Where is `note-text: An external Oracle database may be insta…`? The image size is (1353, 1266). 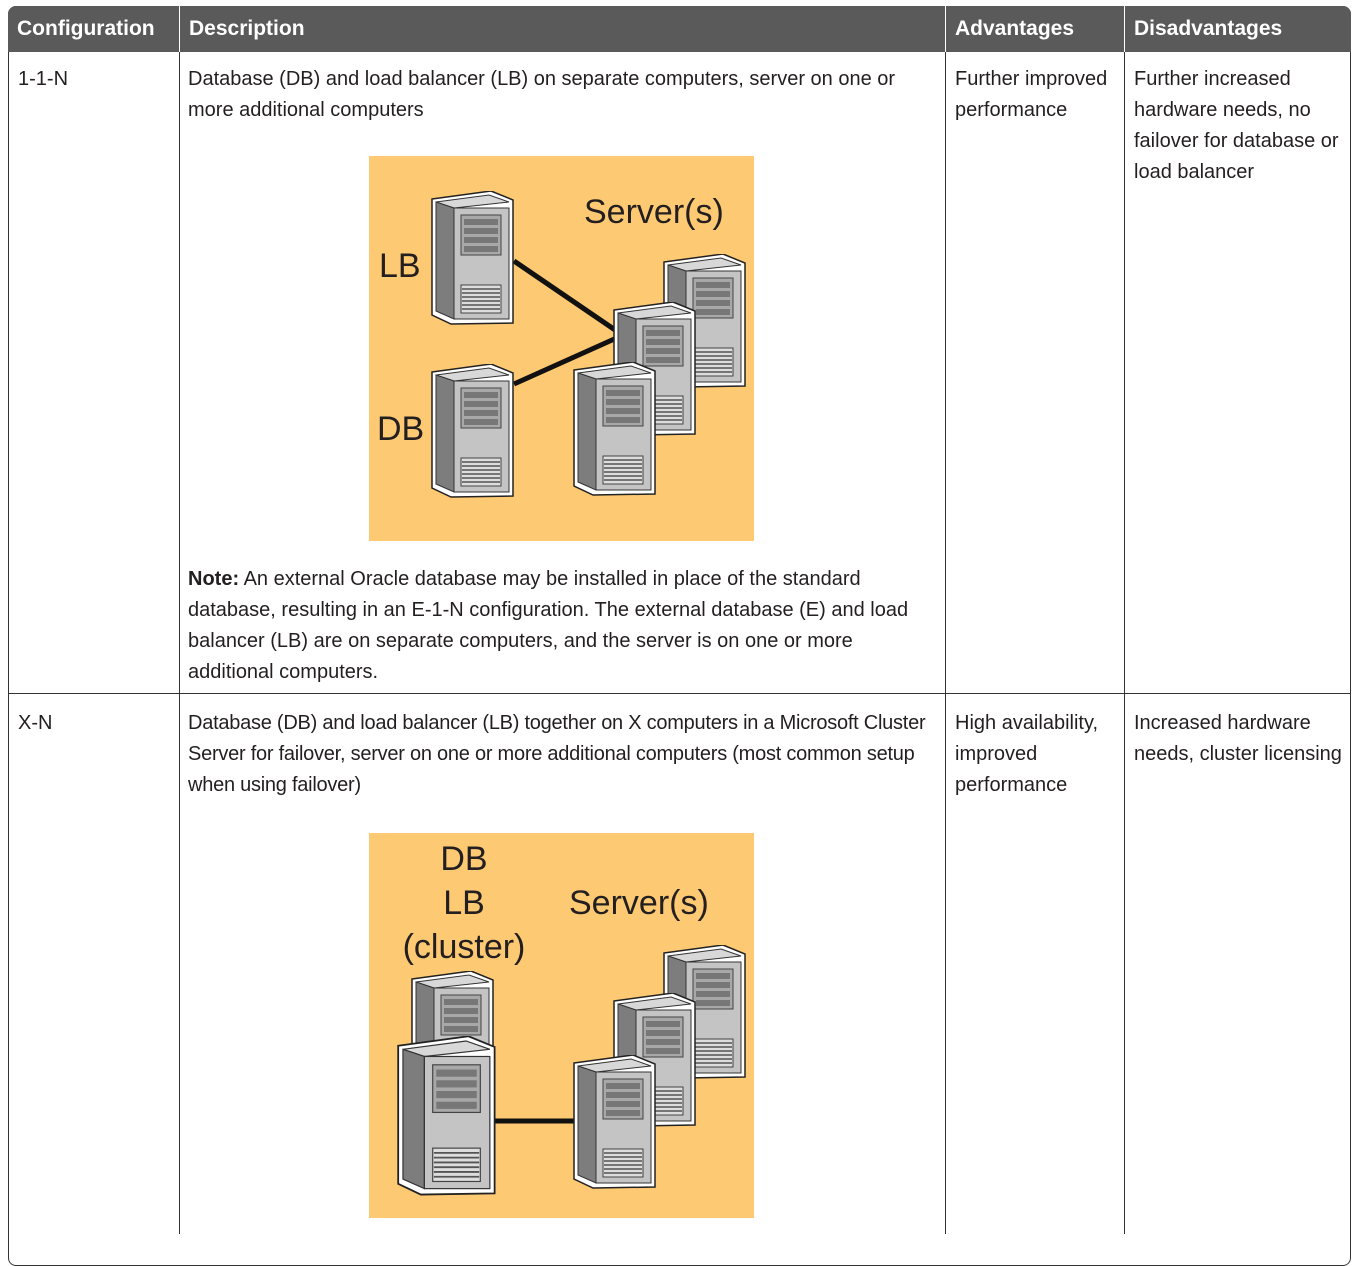 note-text: An external Oracle database may be insta… is located at coordinates (548, 625).